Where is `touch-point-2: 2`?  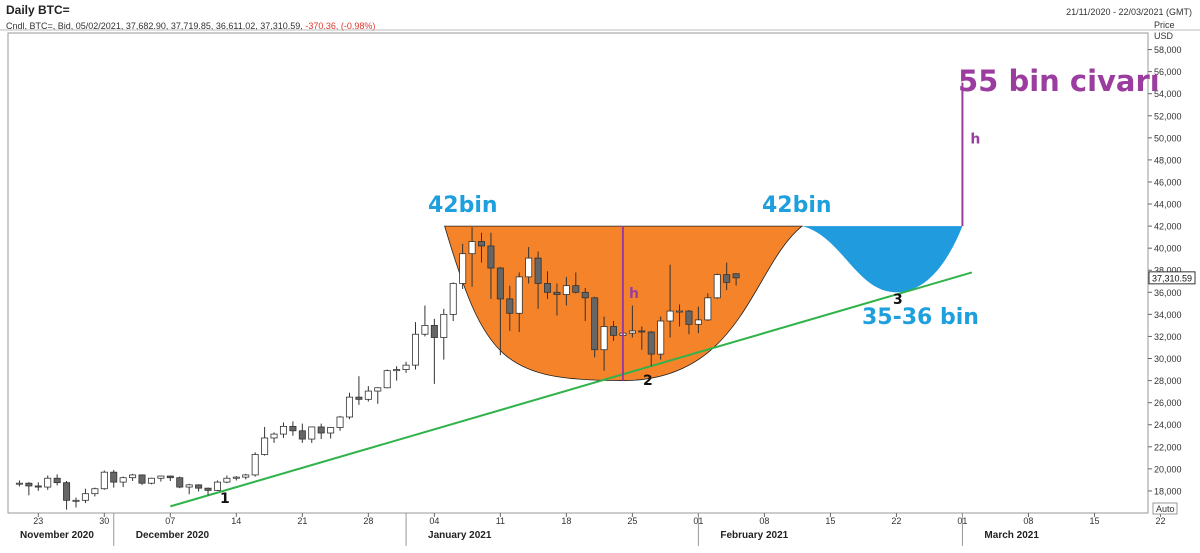
touch-point-2: 2 is located at coordinates (648, 381).